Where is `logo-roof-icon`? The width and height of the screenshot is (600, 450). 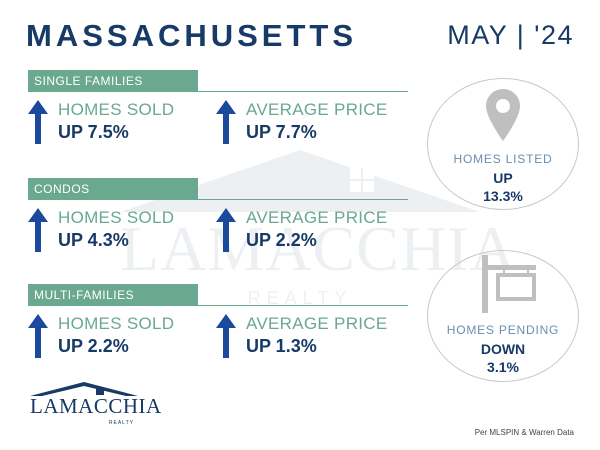
logo-roof-icon is located at coordinates (84, 389).